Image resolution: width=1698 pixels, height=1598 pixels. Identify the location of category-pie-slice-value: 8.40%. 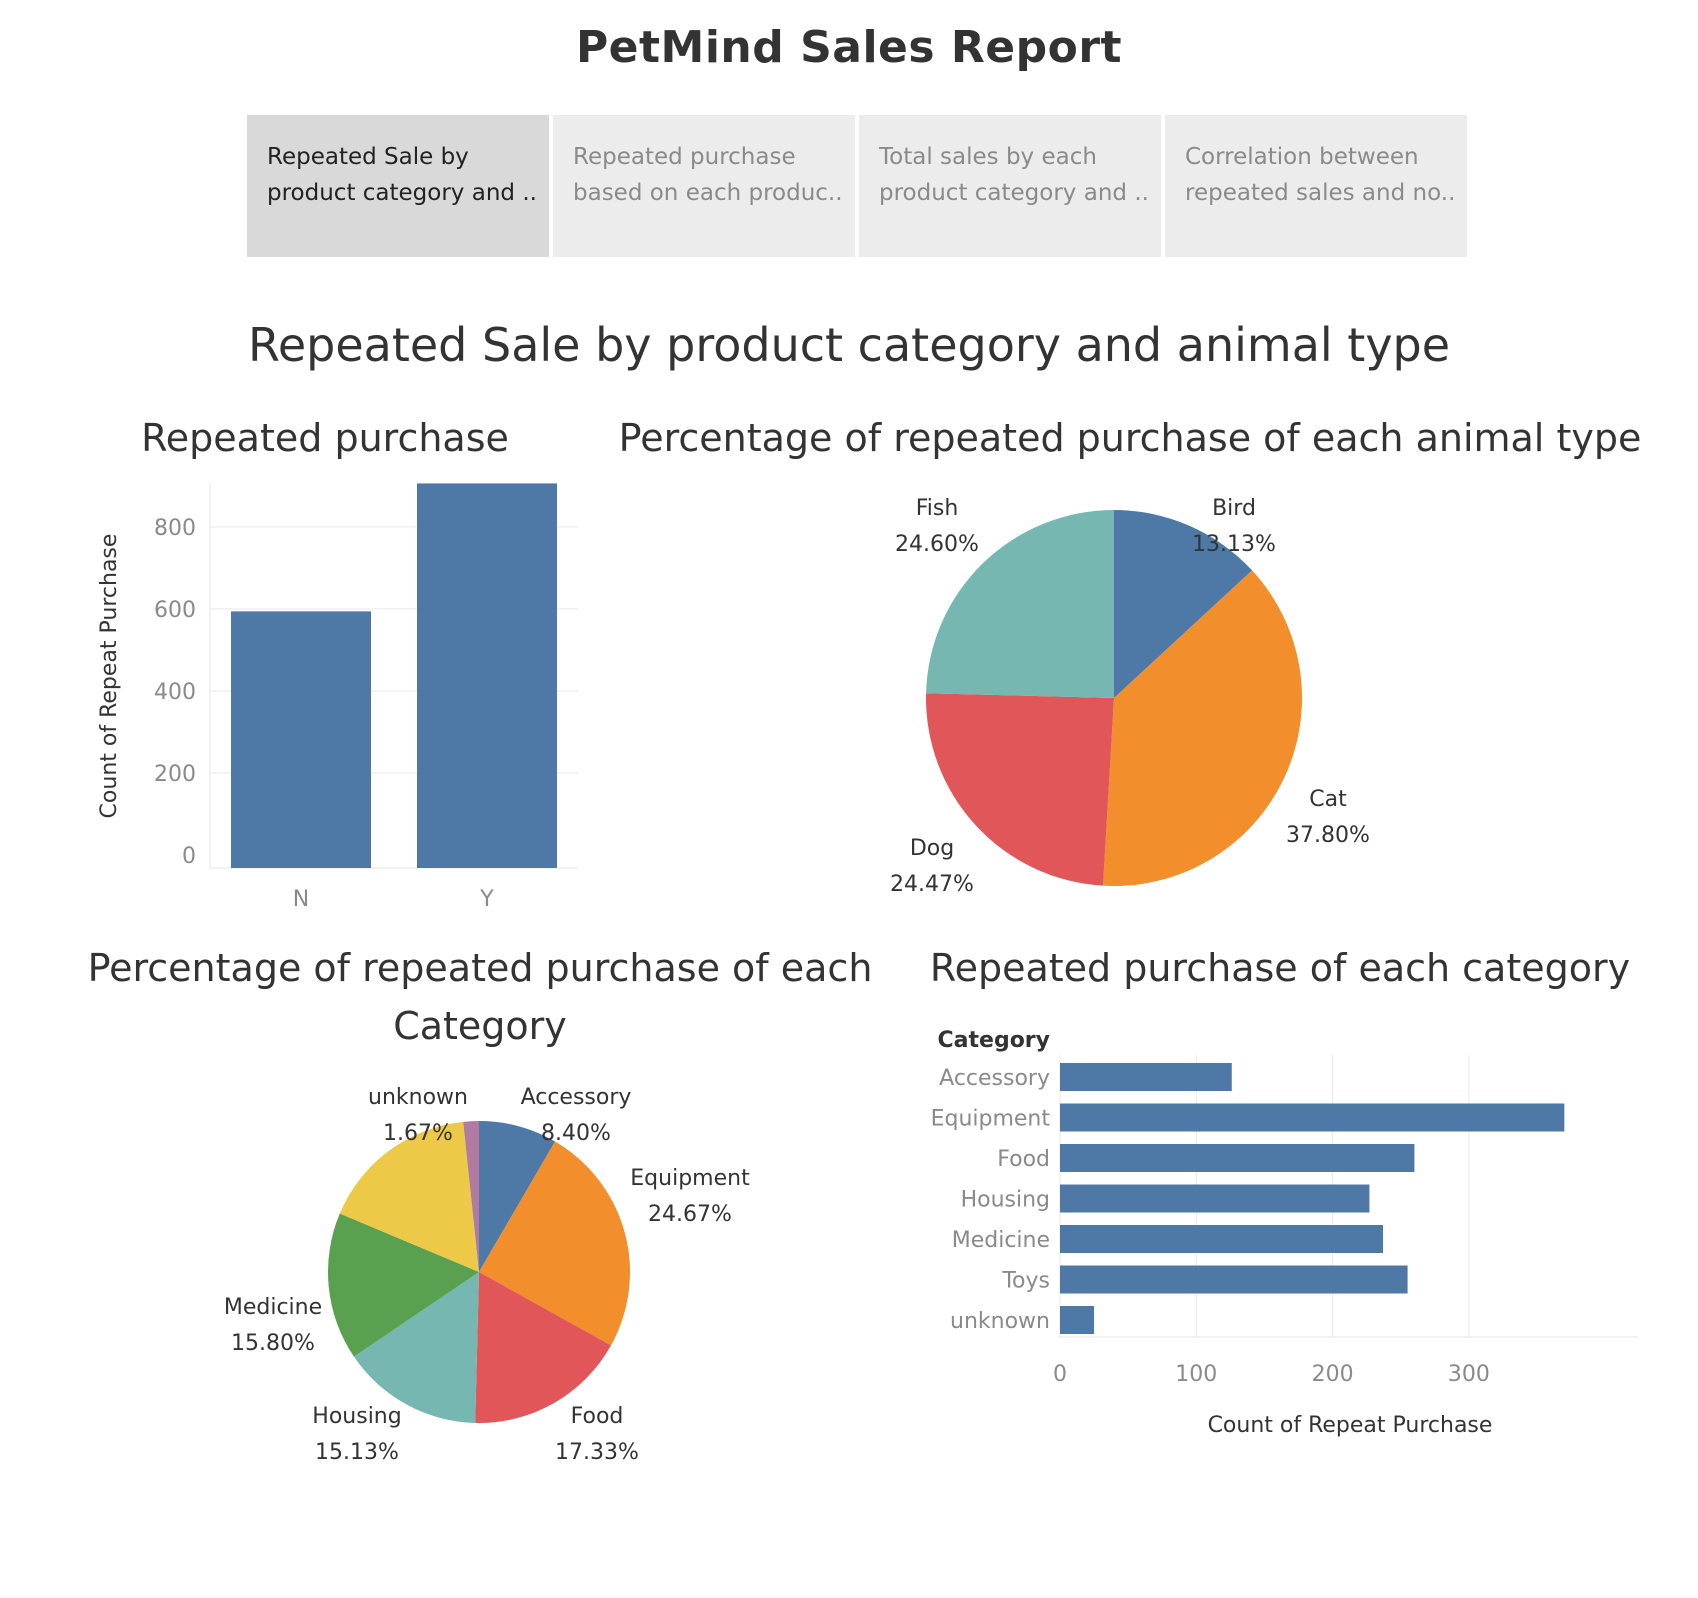
(576, 1133).